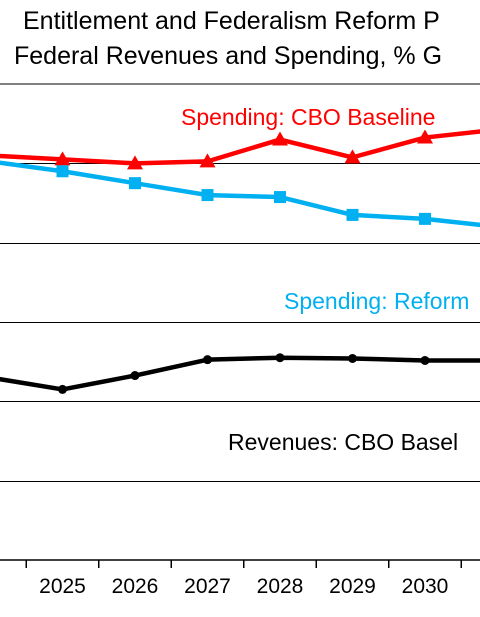 The width and height of the screenshot is (480, 617). Describe the element at coordinates (376, 301) in the screenshot. I see `series-label: Spending: Reform` at that location.